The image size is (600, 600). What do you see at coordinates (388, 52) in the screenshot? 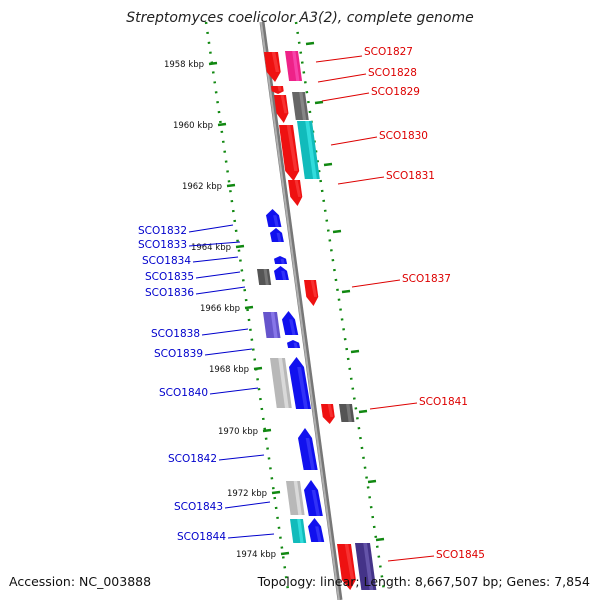
I see `gene-label-sco1827: SCO1827` at bounding box center [388, 52].